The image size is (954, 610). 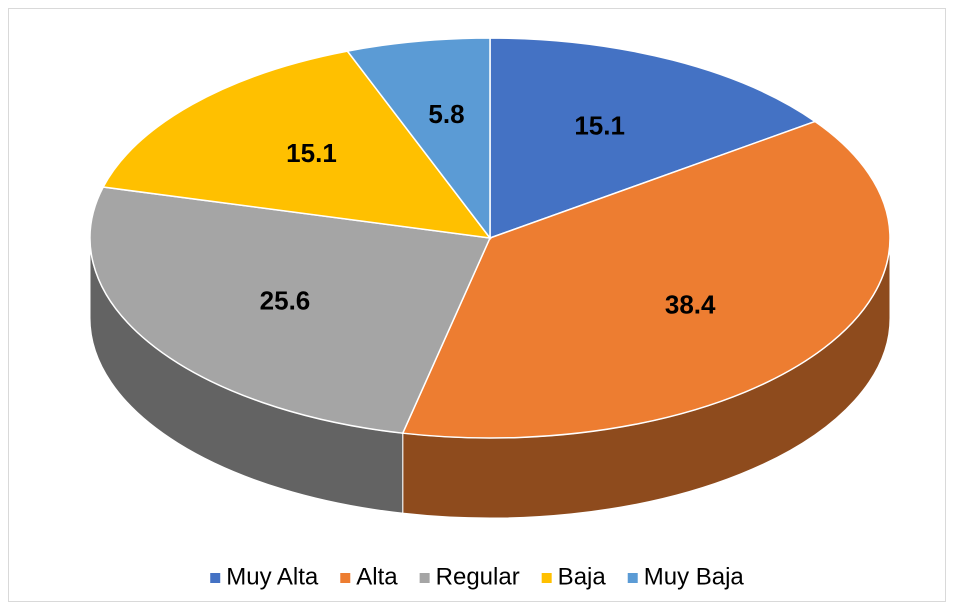 I want to click on legend: Muy Alta Alta Regular Baja Muy Baja, so click(x=477, y=576).